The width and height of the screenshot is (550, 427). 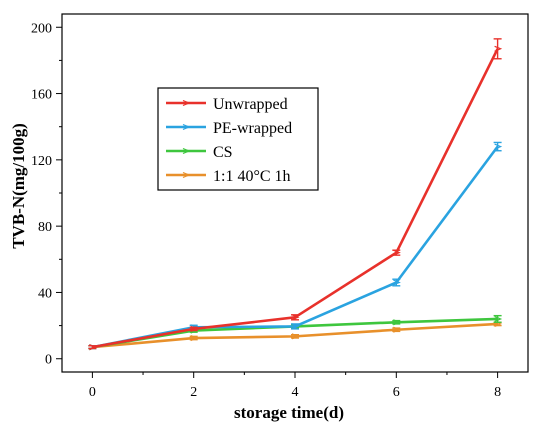 What do you see at coordinates (41, 95) in the screenshot?
I see `y-tick-label: 160` at bounding box center [41, 95].